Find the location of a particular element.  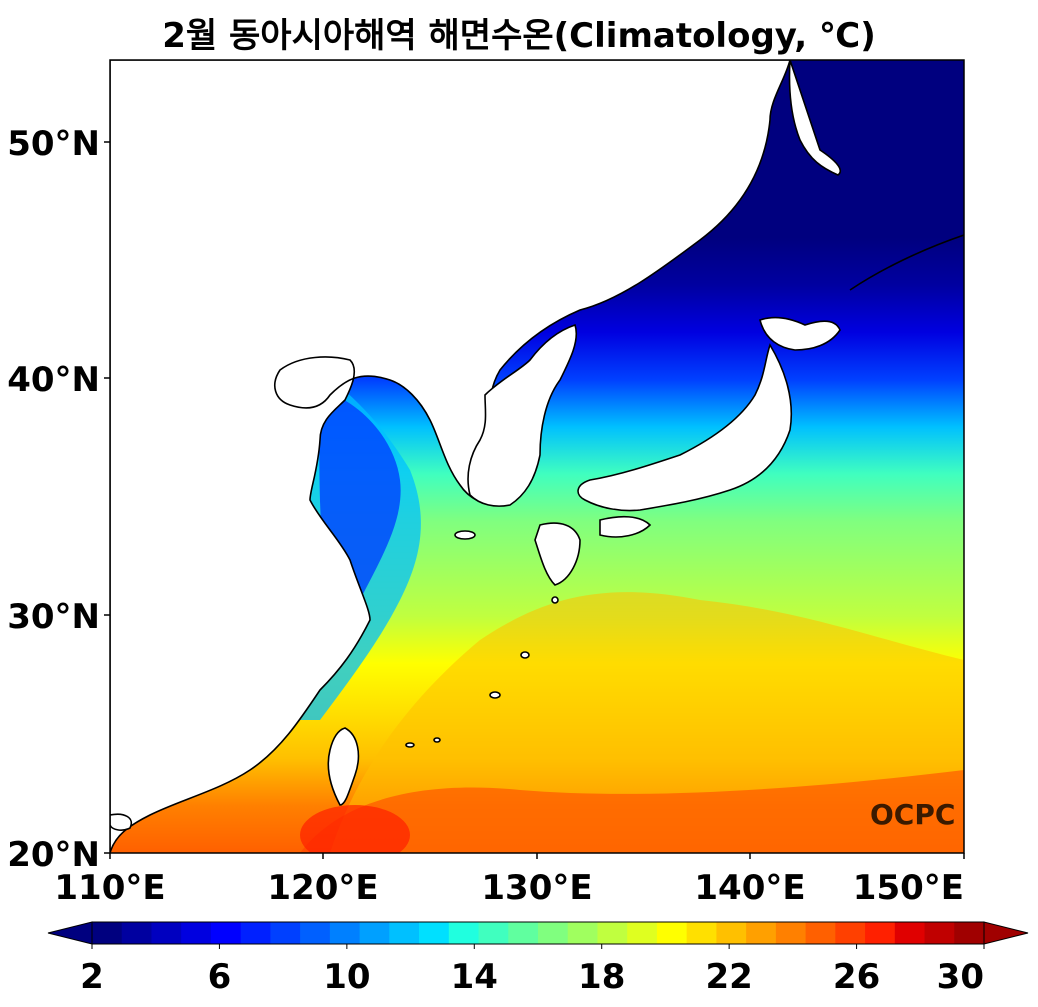

colorbar-tick-label: 6 is located at coordinates (220, 977).